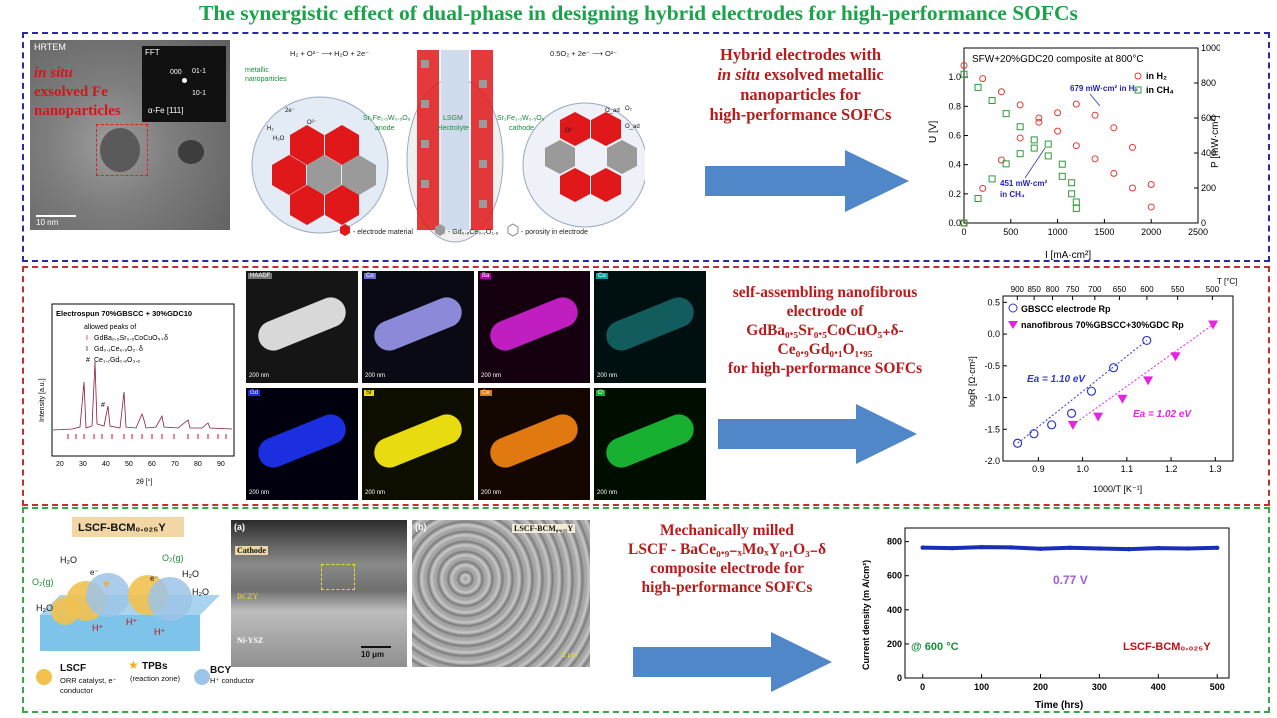 The width and height of the screenshot is (1277, 718). What do you see at coordinates (726, 549) in the screenshot?
I see `panel3-line-2: LSCF - BaCe₀.₉₋ₓMoₓY₀.₁O₃₋δ` at bounding box center [726, 549].